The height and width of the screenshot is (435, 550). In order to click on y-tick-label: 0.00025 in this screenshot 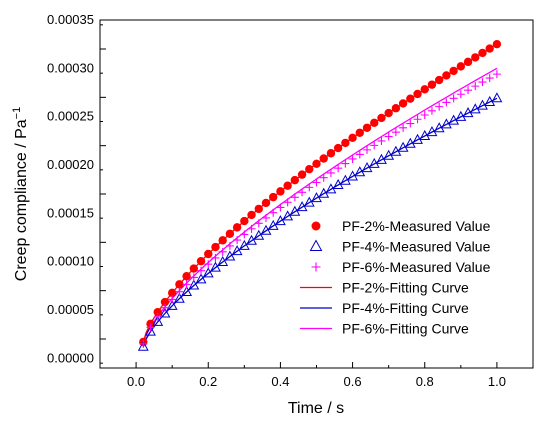, I will do `click(70, 116)`.